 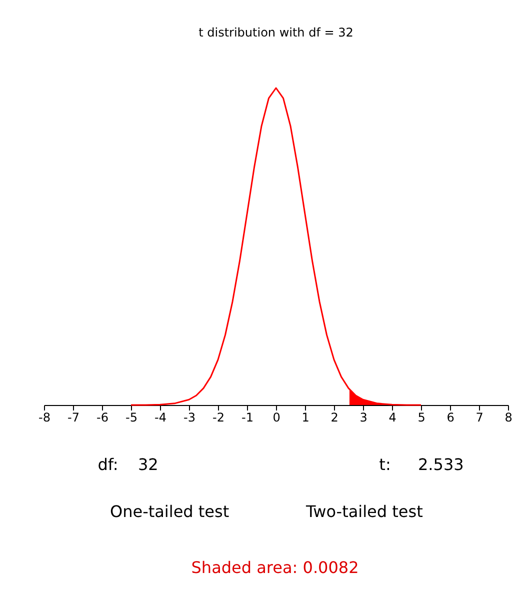 What do you see at coordinates (160, 417) in the screenshot?
I see `x-tick-label: -4` at bounding box center [160, 417].